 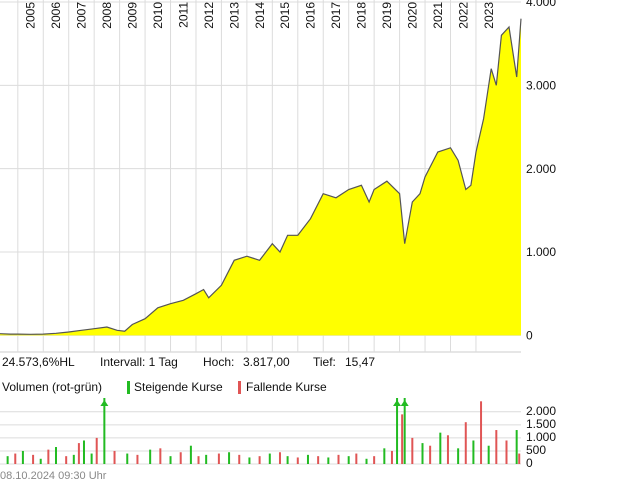 I want to click on stat-label: Intervall: 1 Tag, so click(x=139, y=362).